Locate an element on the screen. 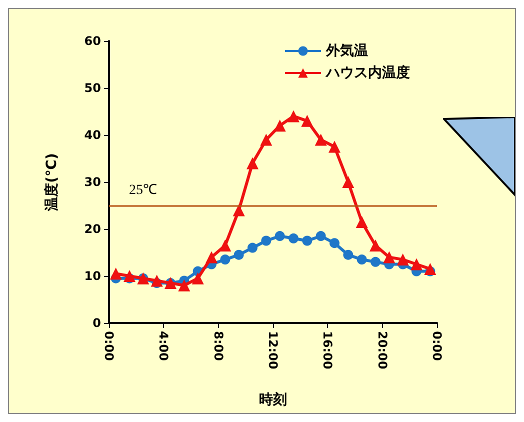 The image size is (524, 422). y-tick-label: 0 is located at coordinates (96, 323).